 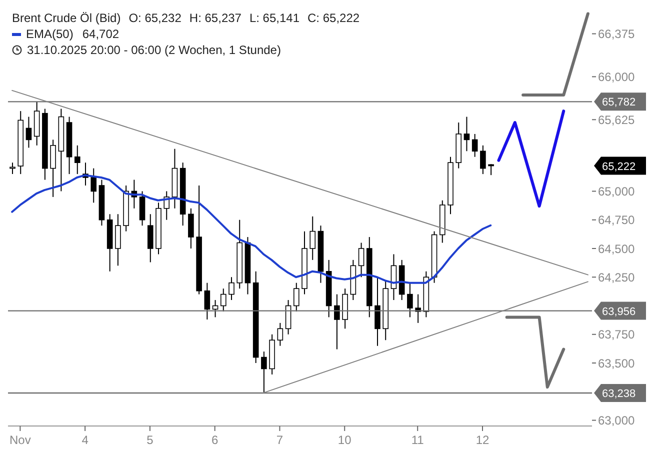 What do you see at coordinates (214, 440) in the screenshot?
I see `x-tick-label: 6` at bounding box center [214, 440].